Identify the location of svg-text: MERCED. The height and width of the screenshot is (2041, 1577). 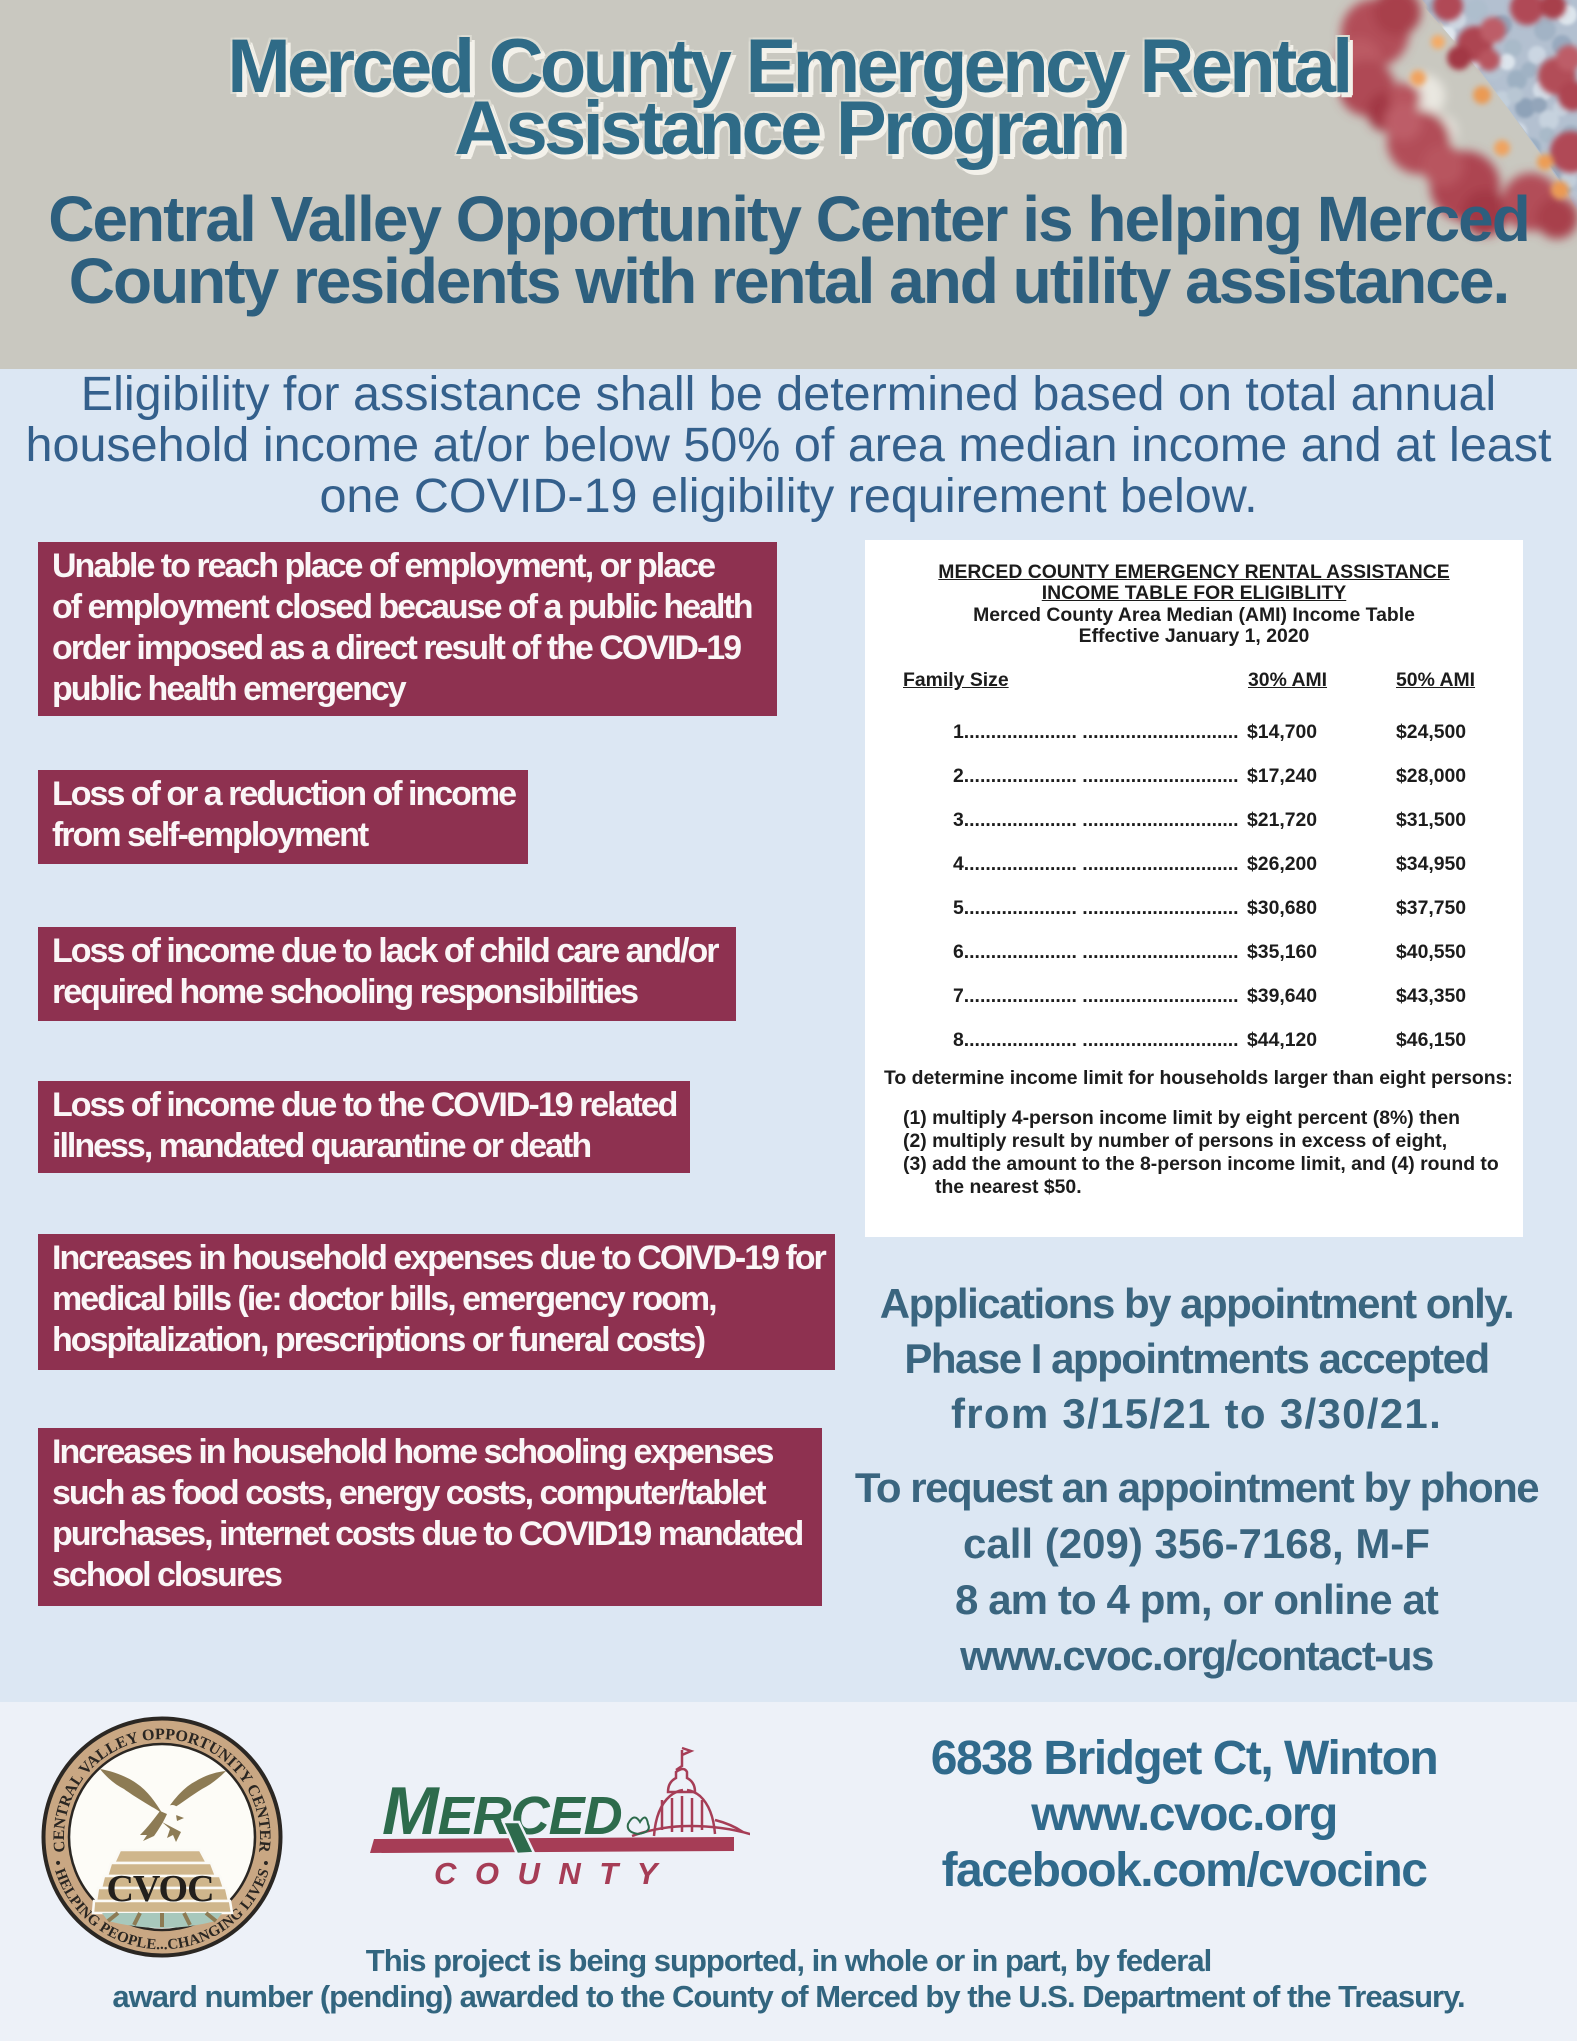
(502, 1811).